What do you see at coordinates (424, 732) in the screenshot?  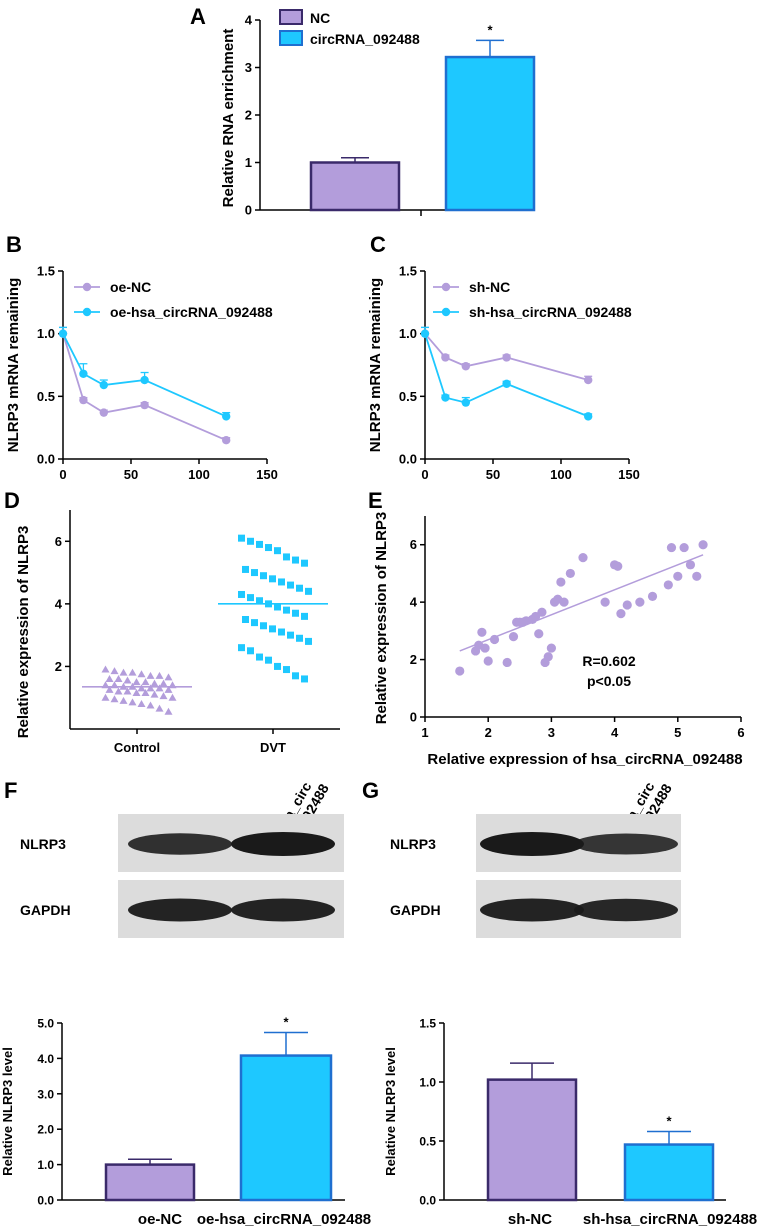 I see `x-tick-label: 1` at bounding box center [424, 732].